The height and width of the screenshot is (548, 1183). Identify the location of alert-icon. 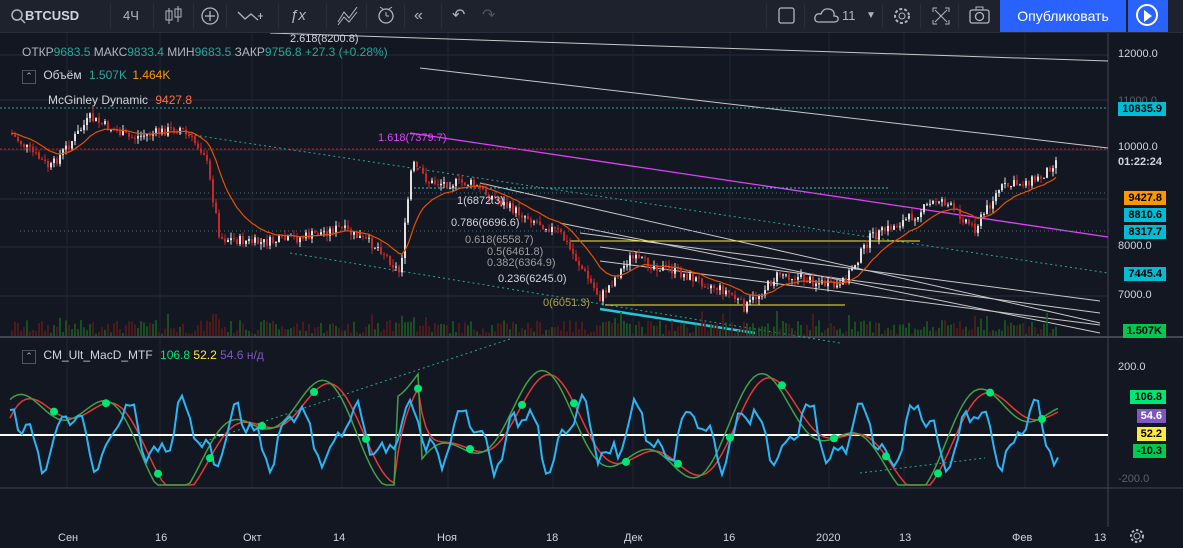
(386, 16).